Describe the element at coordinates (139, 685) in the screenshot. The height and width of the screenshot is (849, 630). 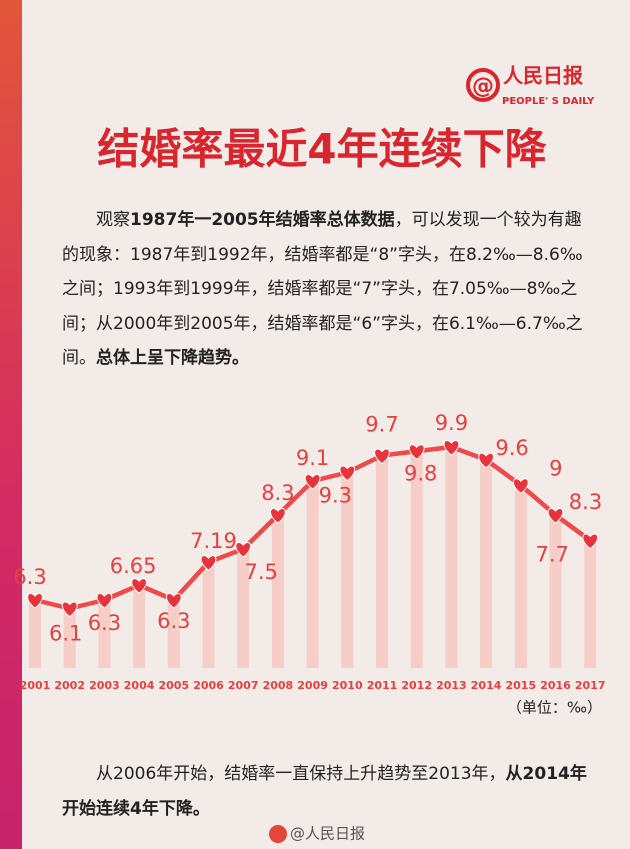
I see `x-tick-label: 2004` at that location.